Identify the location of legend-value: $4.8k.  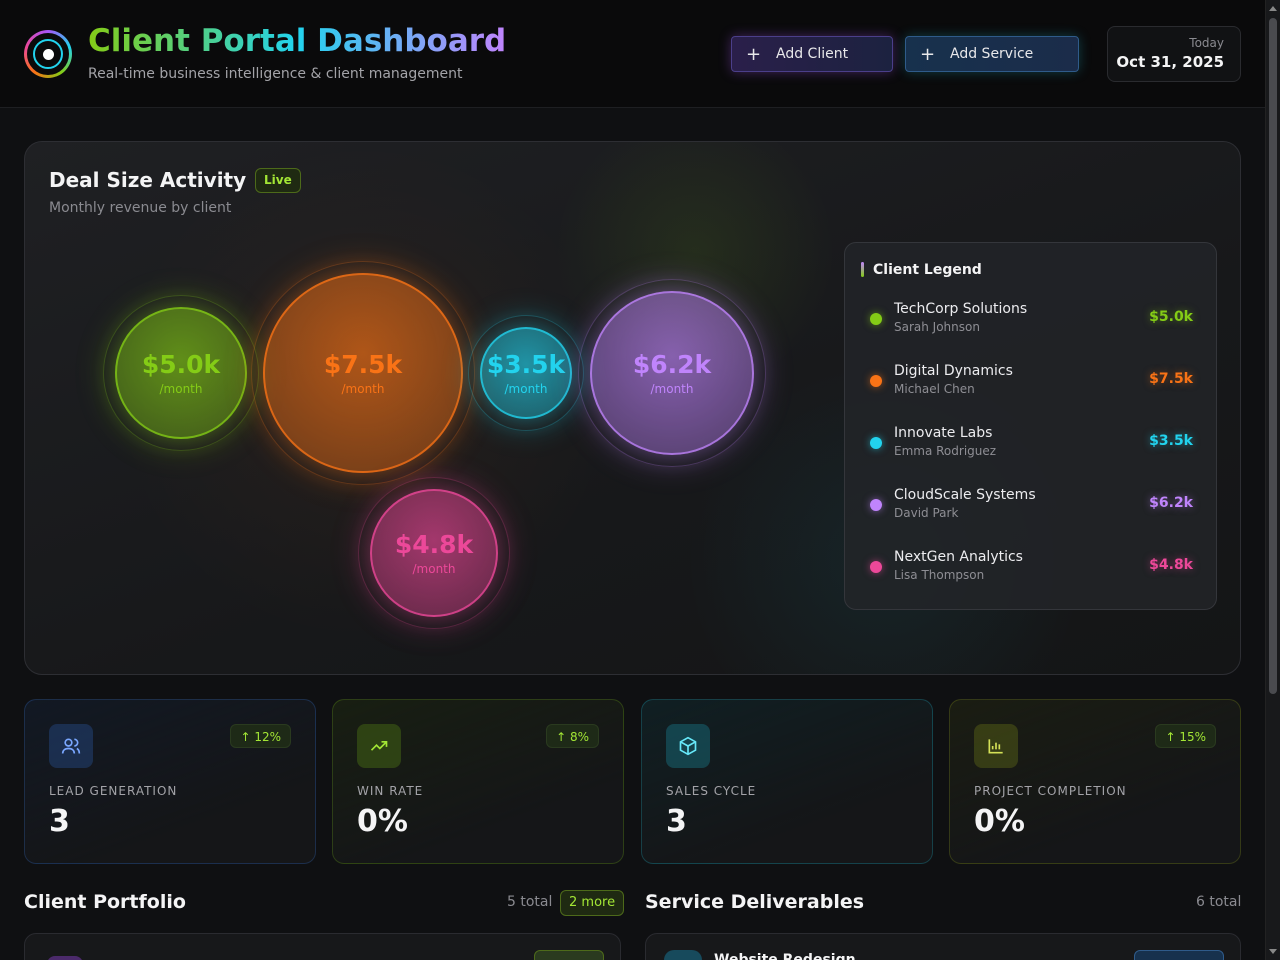
(1171, 565).